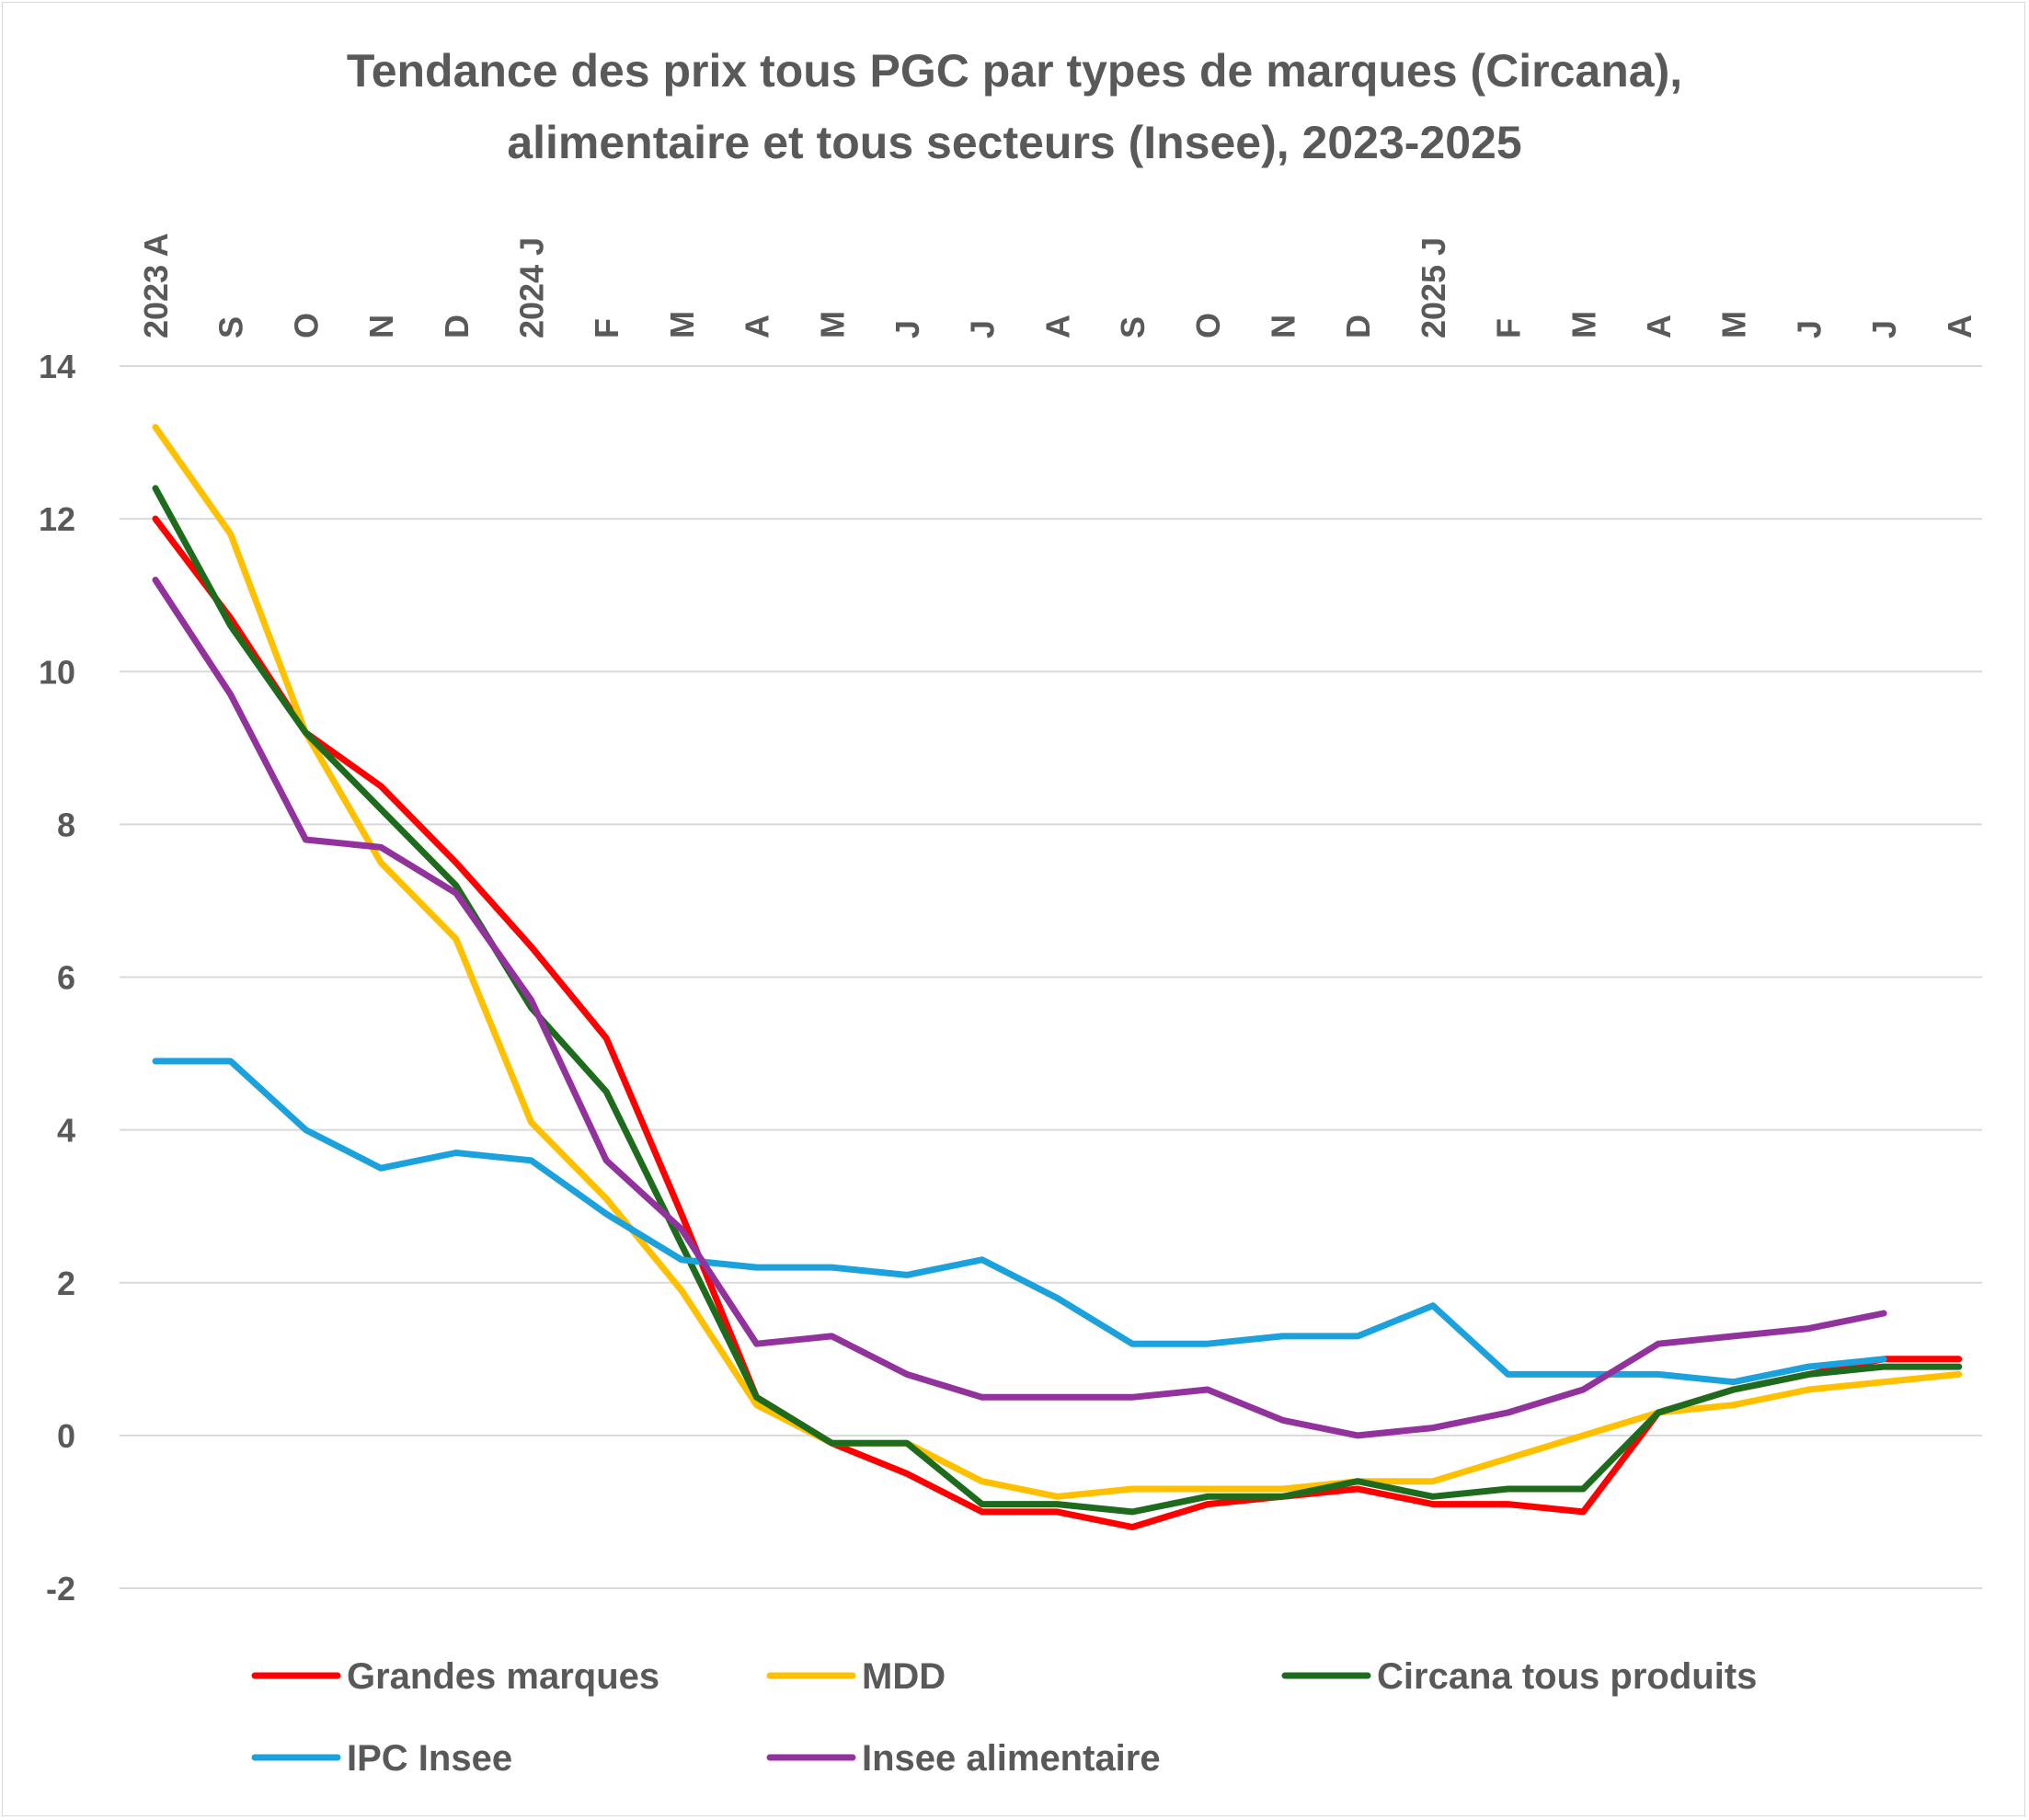  What do you see at coordinates (1057, 285) in the screenshot?
I see `x-axis-tick-labels: 2023 A S O N D 2024 J F M A M J J A S O N D 2025 J F M A M J J A` at bounding box center [1057, 285].